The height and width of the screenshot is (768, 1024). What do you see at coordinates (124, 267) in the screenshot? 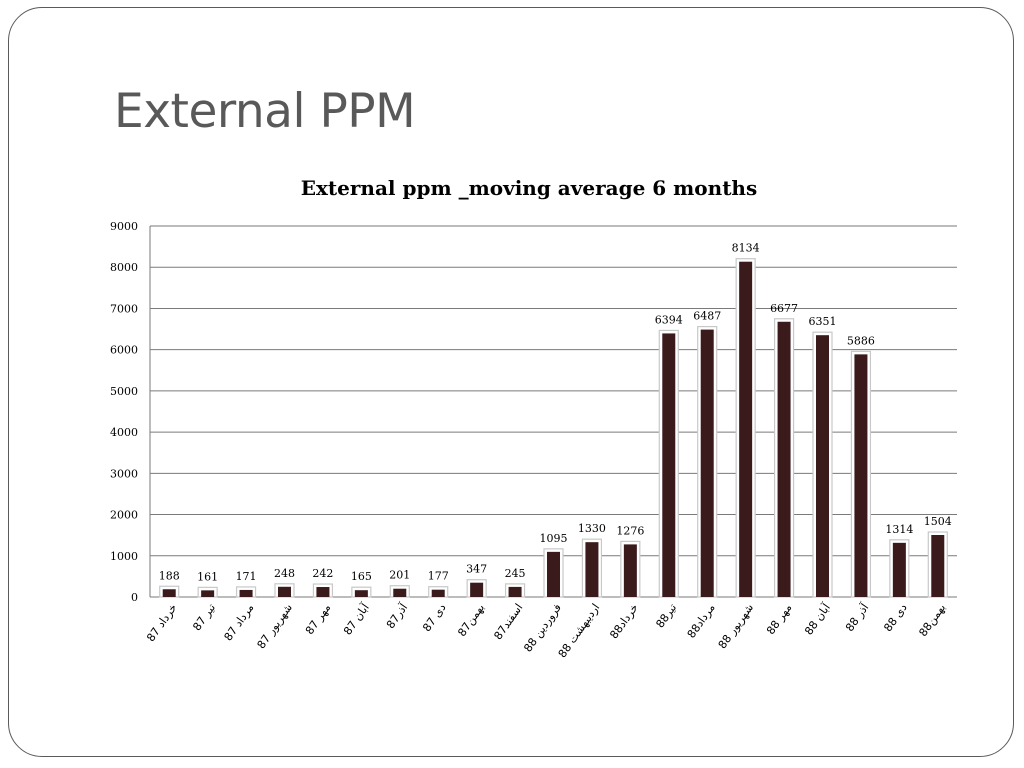
I see `y-tick-label: 8000` at bounding box center [124, 267].